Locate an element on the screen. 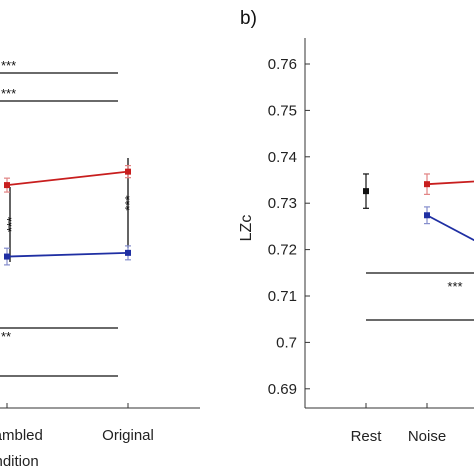 The height and width of the screenshot is (474, 474). panel-b-x-tick-label: Noise is located at coordinates (427, 436).